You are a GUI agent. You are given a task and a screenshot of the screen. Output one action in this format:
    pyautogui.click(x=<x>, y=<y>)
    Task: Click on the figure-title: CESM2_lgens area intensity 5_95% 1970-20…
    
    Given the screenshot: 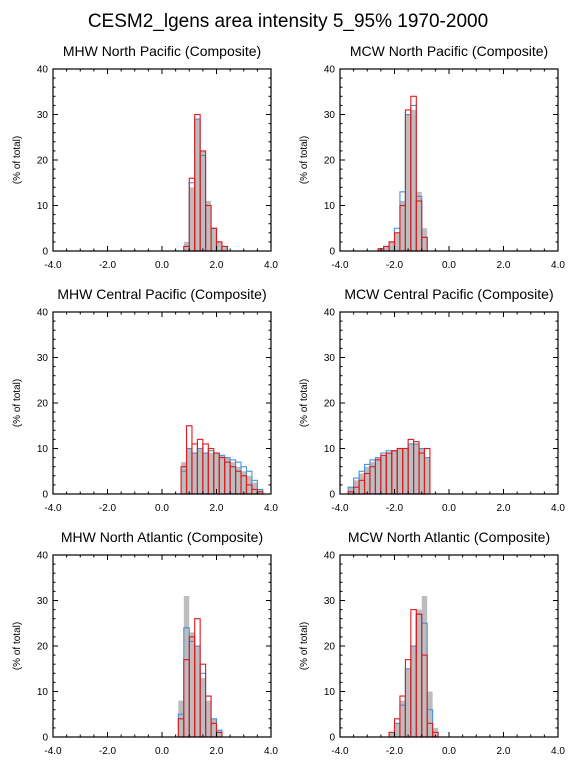 What is the action you would take?
    pyautogui.click(x=288, y=21)
    